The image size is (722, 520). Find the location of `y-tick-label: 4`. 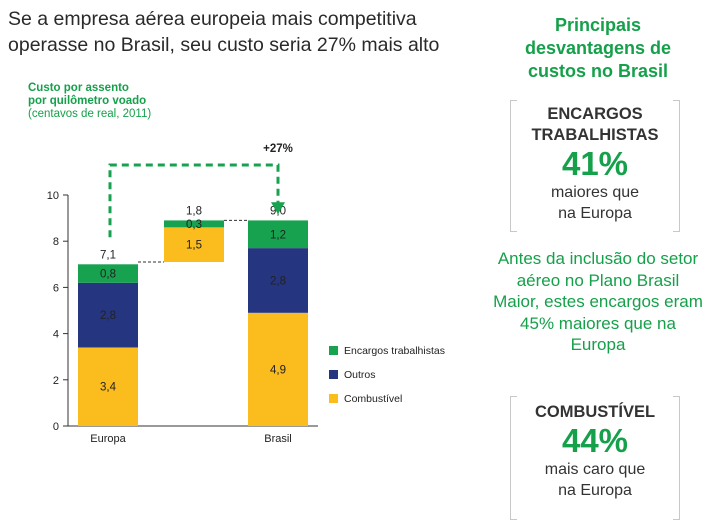

y-tick-label: 4 is located at coordinates (56, 335).